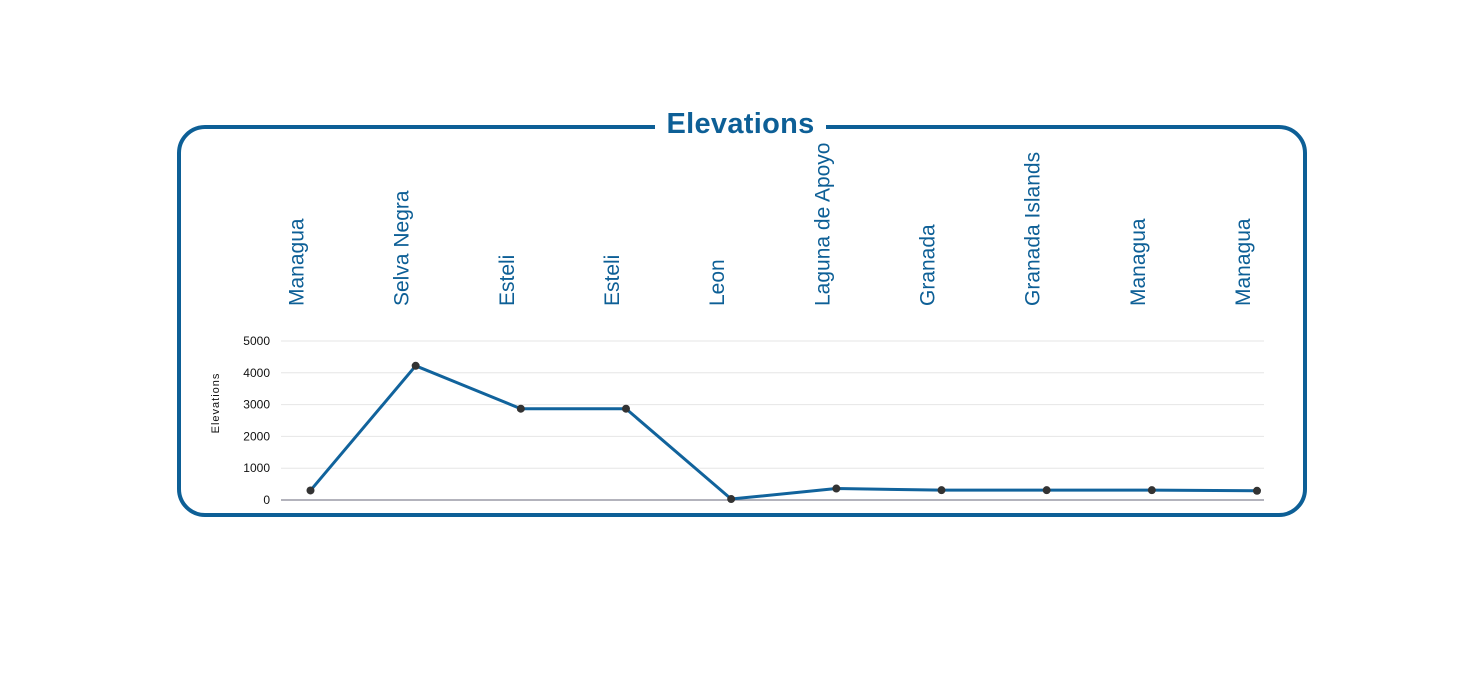 This screenshot has height=682, width=1481. I want to click on series-elevations, so click(783, 432).